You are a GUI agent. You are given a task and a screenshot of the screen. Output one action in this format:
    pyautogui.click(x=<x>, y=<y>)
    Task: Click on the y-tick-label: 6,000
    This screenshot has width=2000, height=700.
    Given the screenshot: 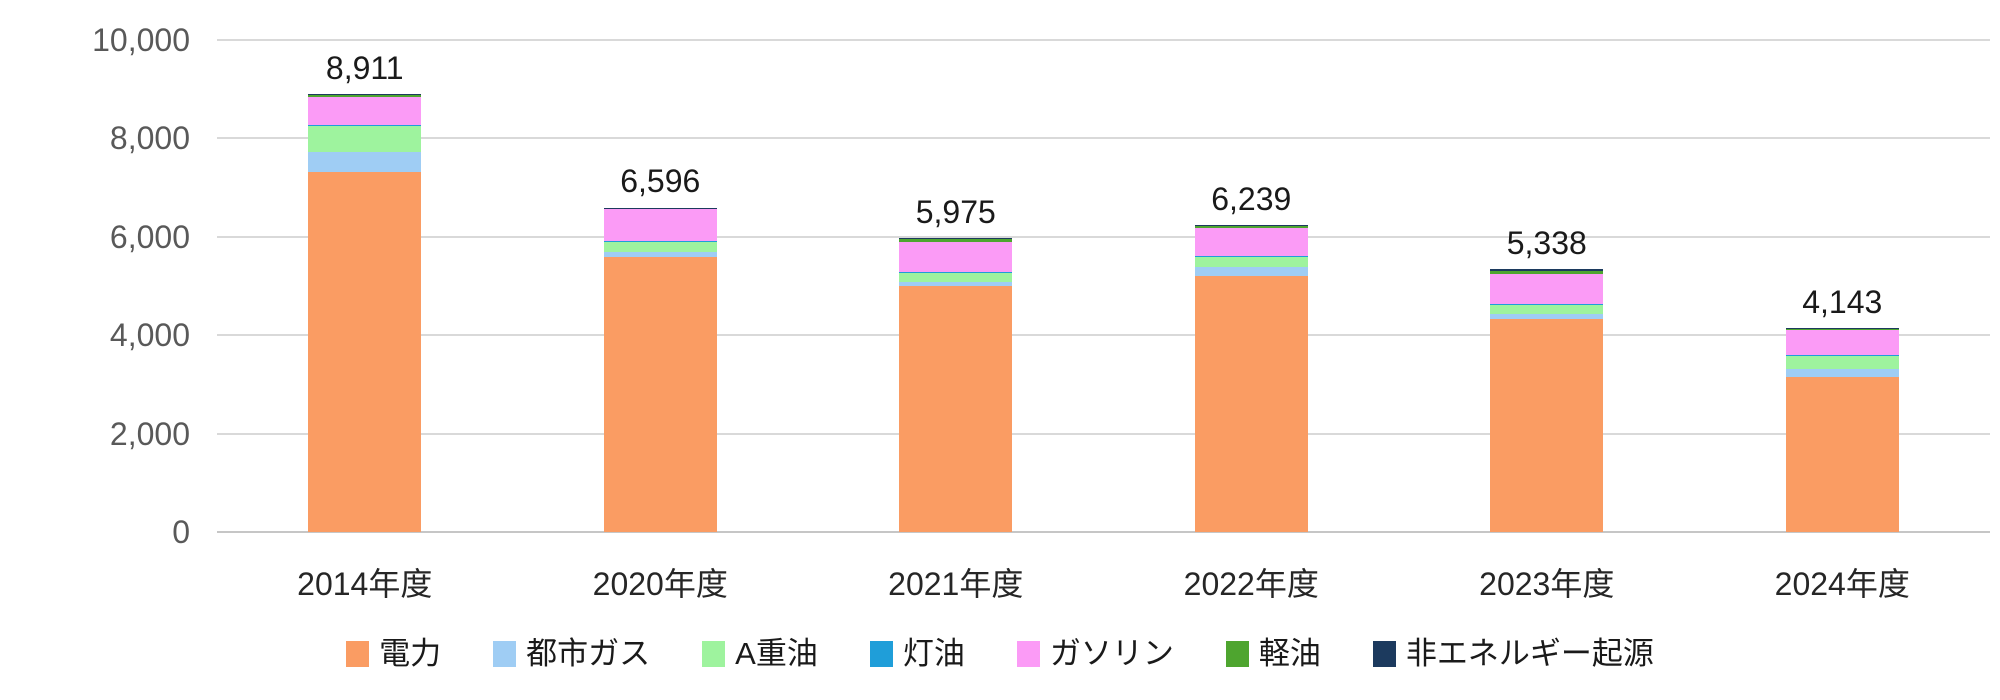 What is the action you would take?
    pyautogui.click(x=149, y=236)
    